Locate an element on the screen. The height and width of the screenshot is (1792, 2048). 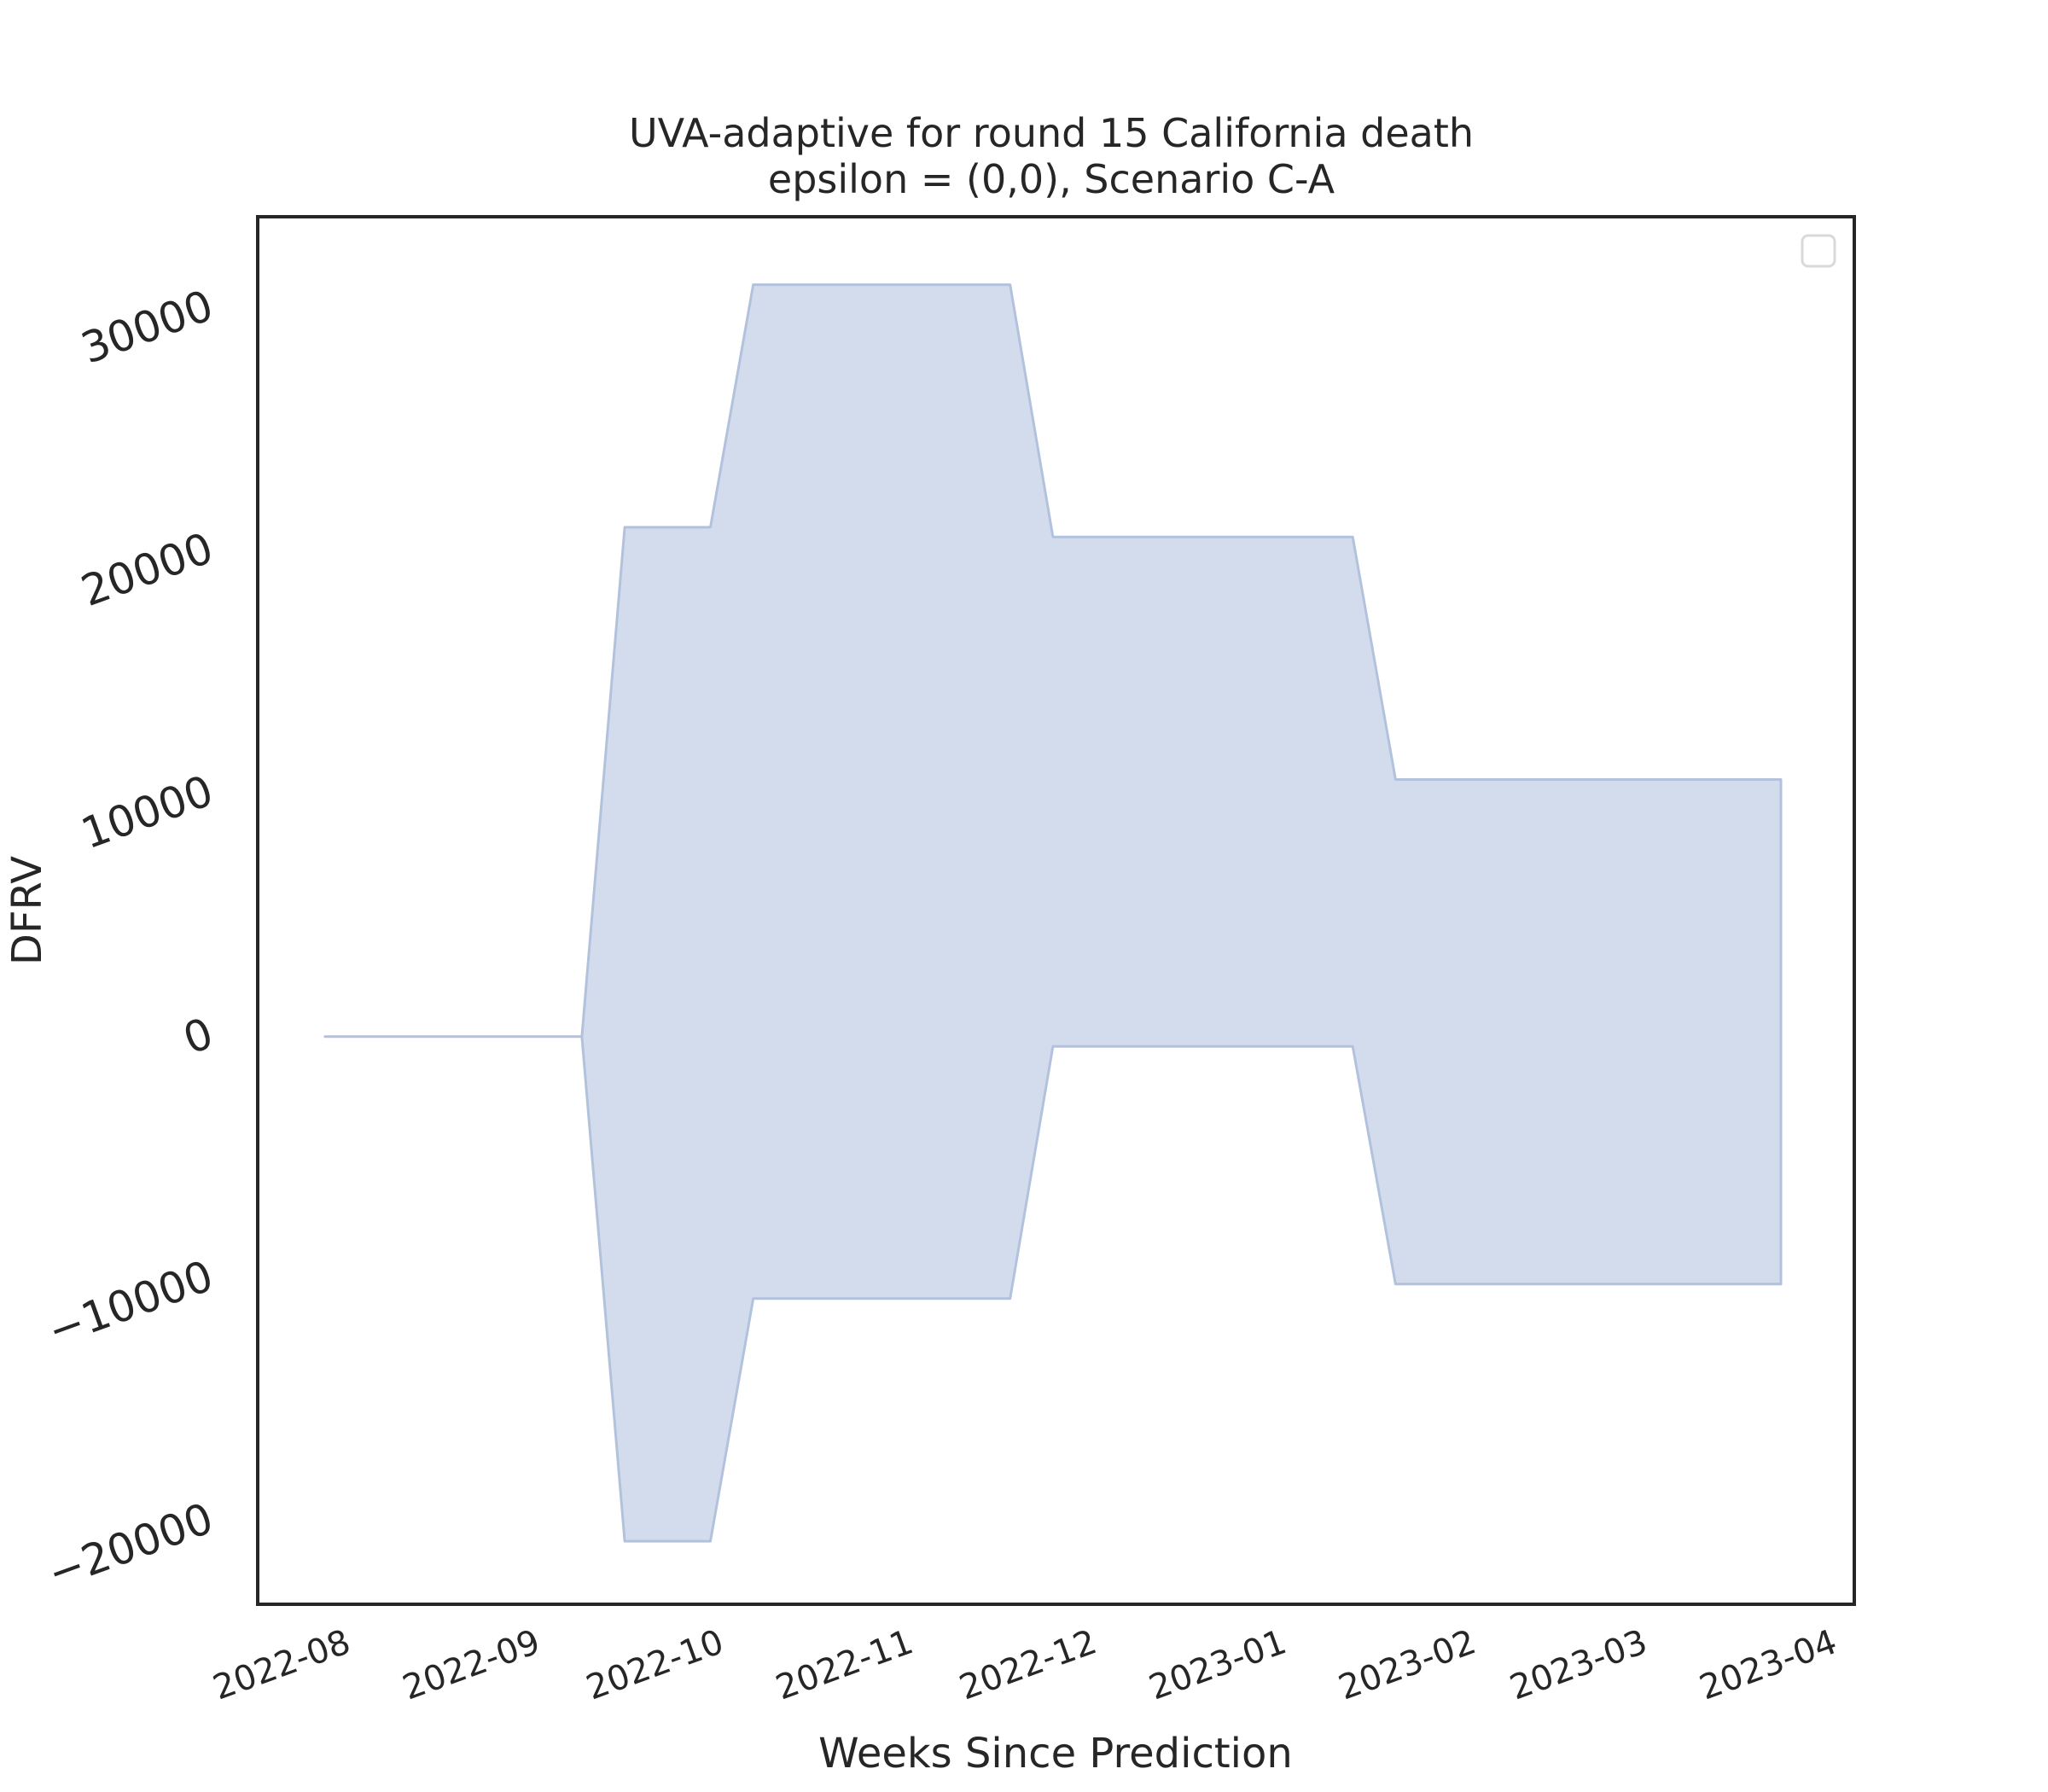
y-tick-label: 30000 is located at coordinates (147, 327).